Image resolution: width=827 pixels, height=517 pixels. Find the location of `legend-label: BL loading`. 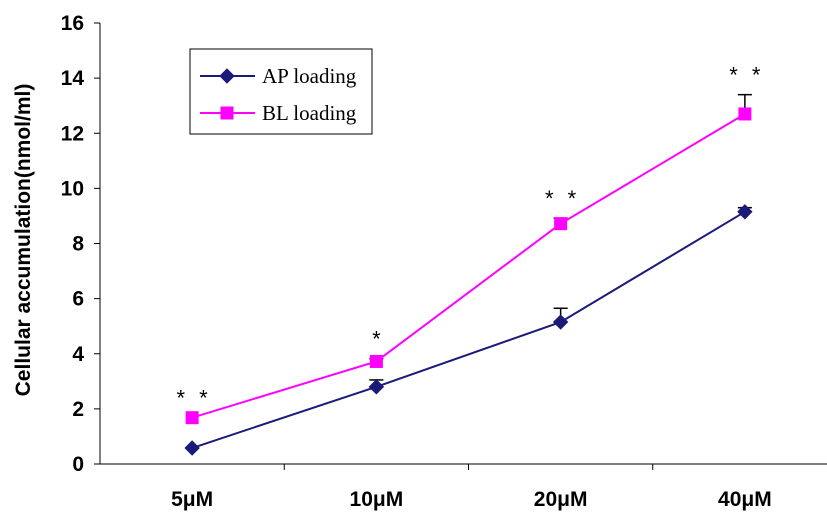

legend-label: BL loading is located at coordinates (309, 113).